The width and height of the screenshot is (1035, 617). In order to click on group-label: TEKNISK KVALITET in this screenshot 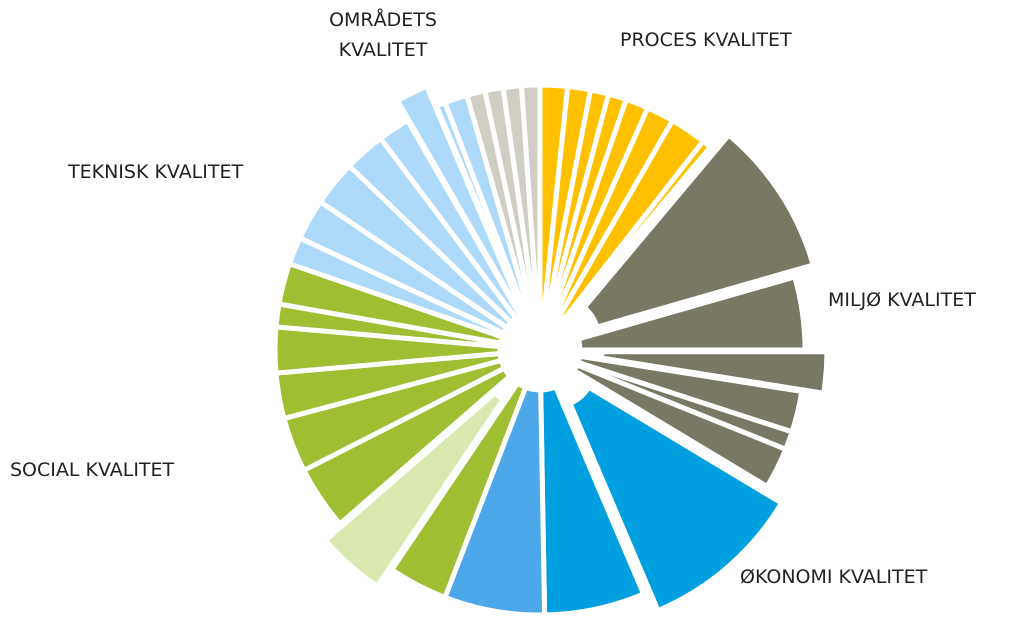, I will do `click(156, 172)`.